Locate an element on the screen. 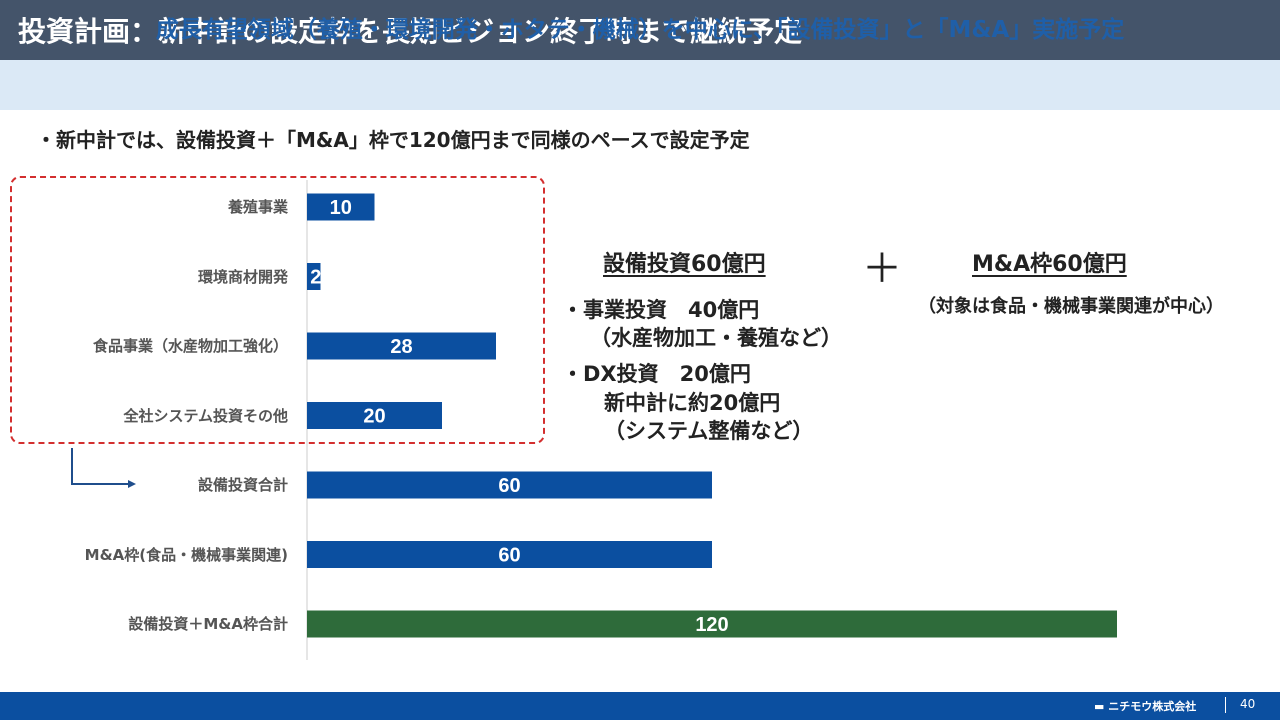 The image size is (1280, 720). bar-value-label-0: 10 is located at coordinates (341, 208).